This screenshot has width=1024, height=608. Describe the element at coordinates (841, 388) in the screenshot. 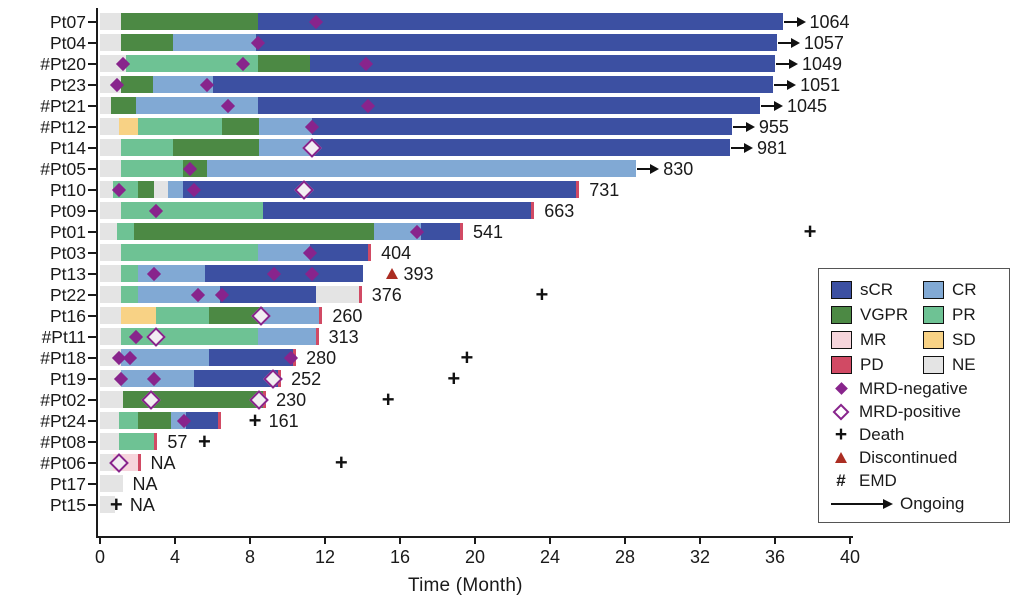

I see `filled-diamond-icon` at that location.